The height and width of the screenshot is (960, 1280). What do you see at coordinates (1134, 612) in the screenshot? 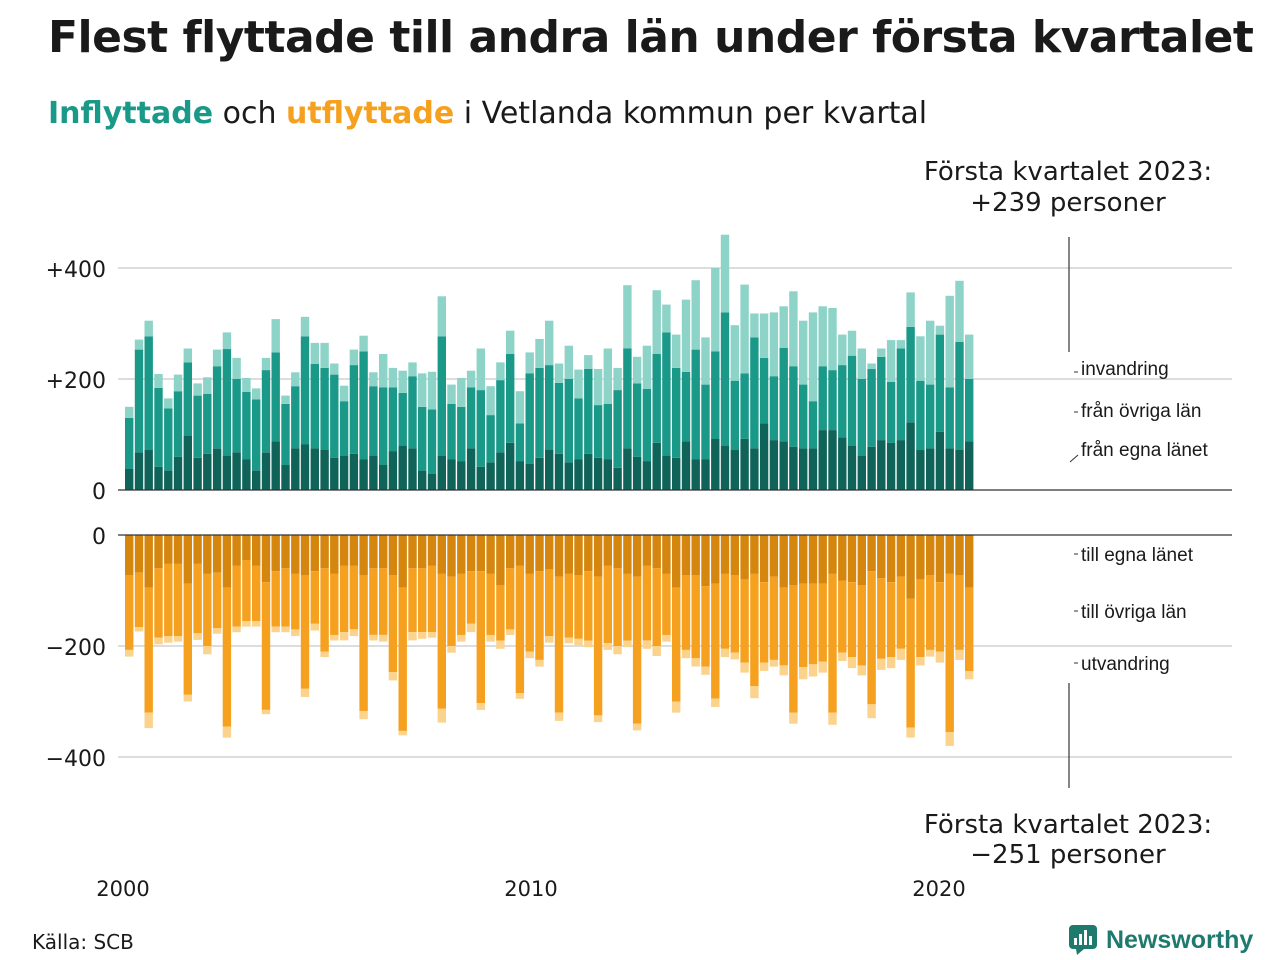
I see `series-label-out: till övriga län` at bounding box center [1134, 612].